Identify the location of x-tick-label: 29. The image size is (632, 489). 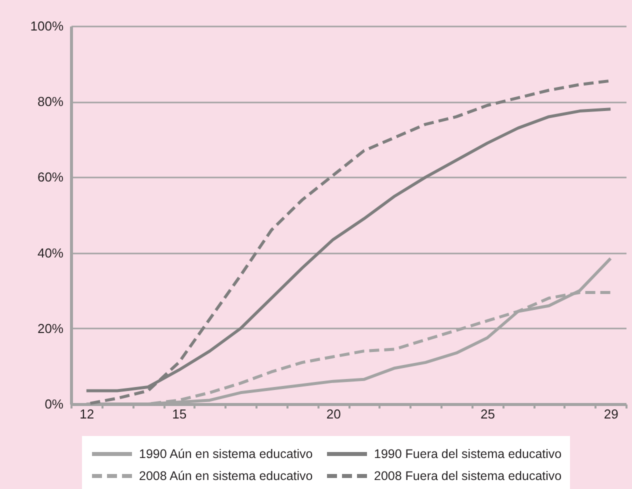
(611, 414).